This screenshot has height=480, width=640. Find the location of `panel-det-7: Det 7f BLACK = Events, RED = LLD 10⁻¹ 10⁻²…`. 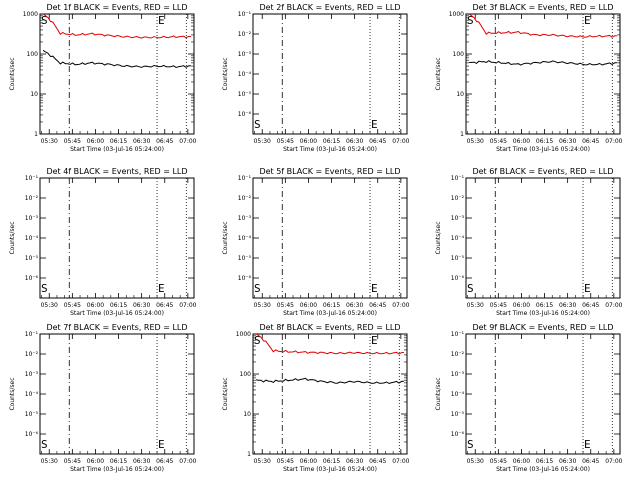

panel-det-7: Det 7f BLACK = Events, RED = LLD 10⁻¹ 10⁻²… is located at coordinates (103, 398).